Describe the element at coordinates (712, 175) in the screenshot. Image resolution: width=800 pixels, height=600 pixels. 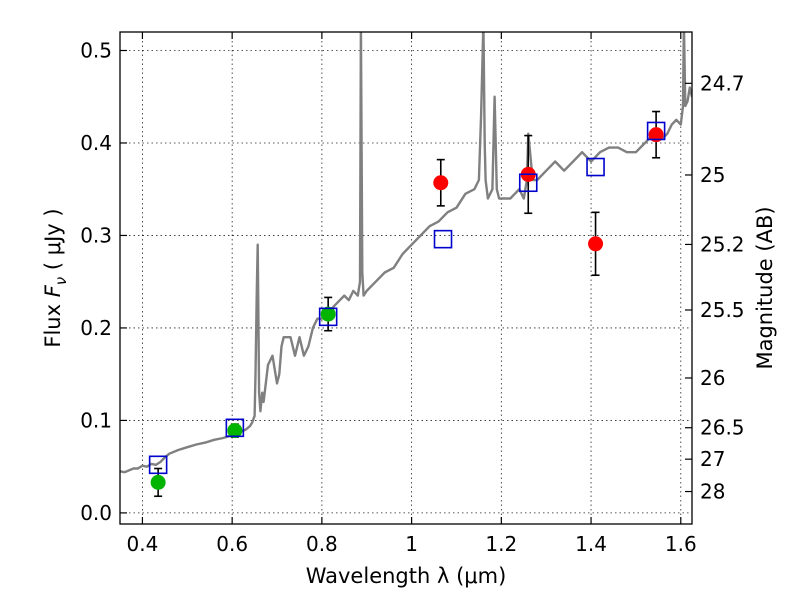
I see `right-tick-label: 25` at that location.